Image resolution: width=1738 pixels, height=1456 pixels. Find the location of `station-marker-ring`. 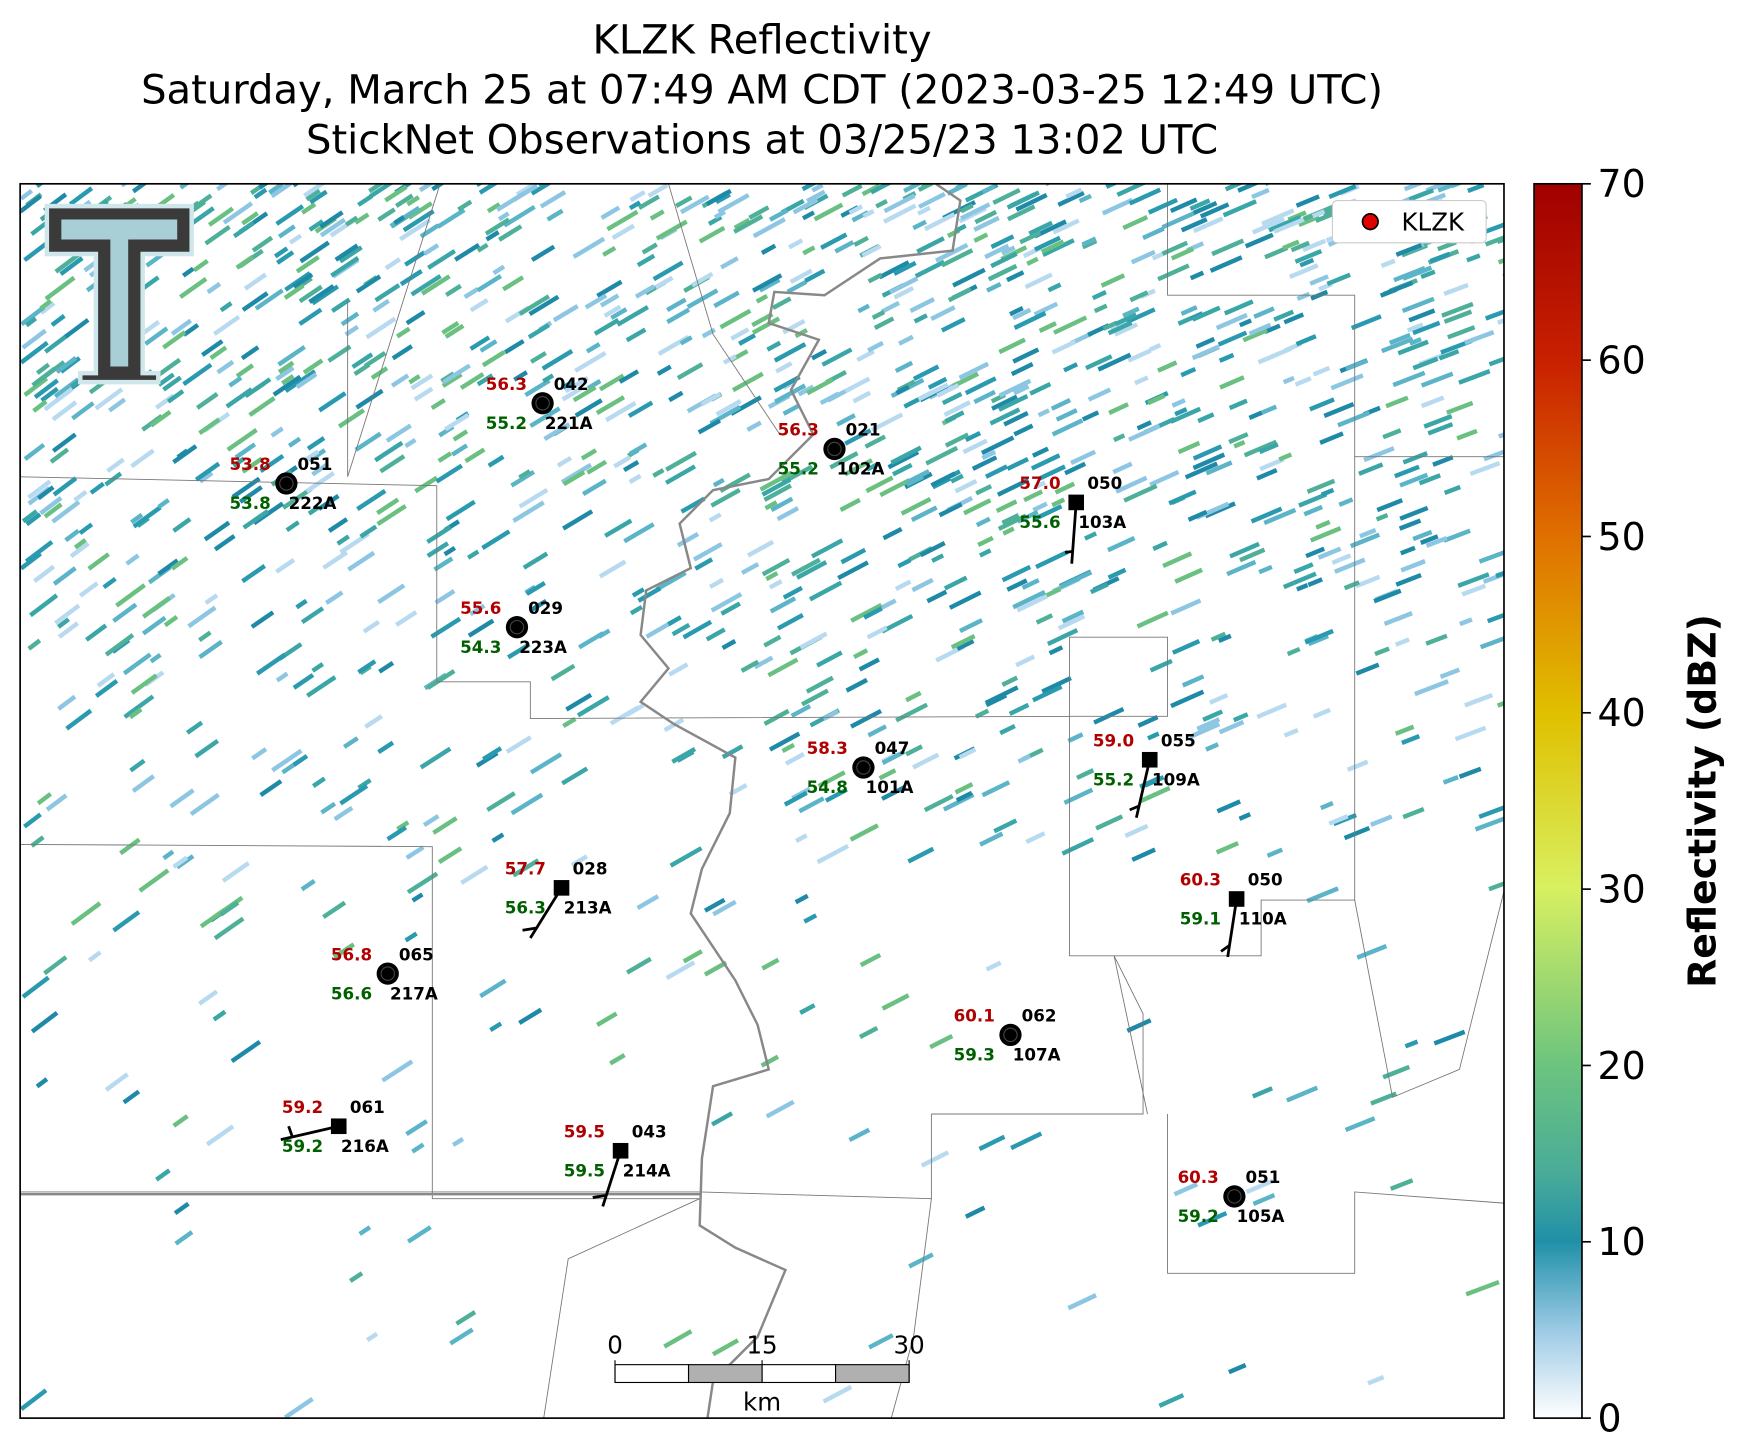

station-marker-ring is located at coordinates (387, 973).